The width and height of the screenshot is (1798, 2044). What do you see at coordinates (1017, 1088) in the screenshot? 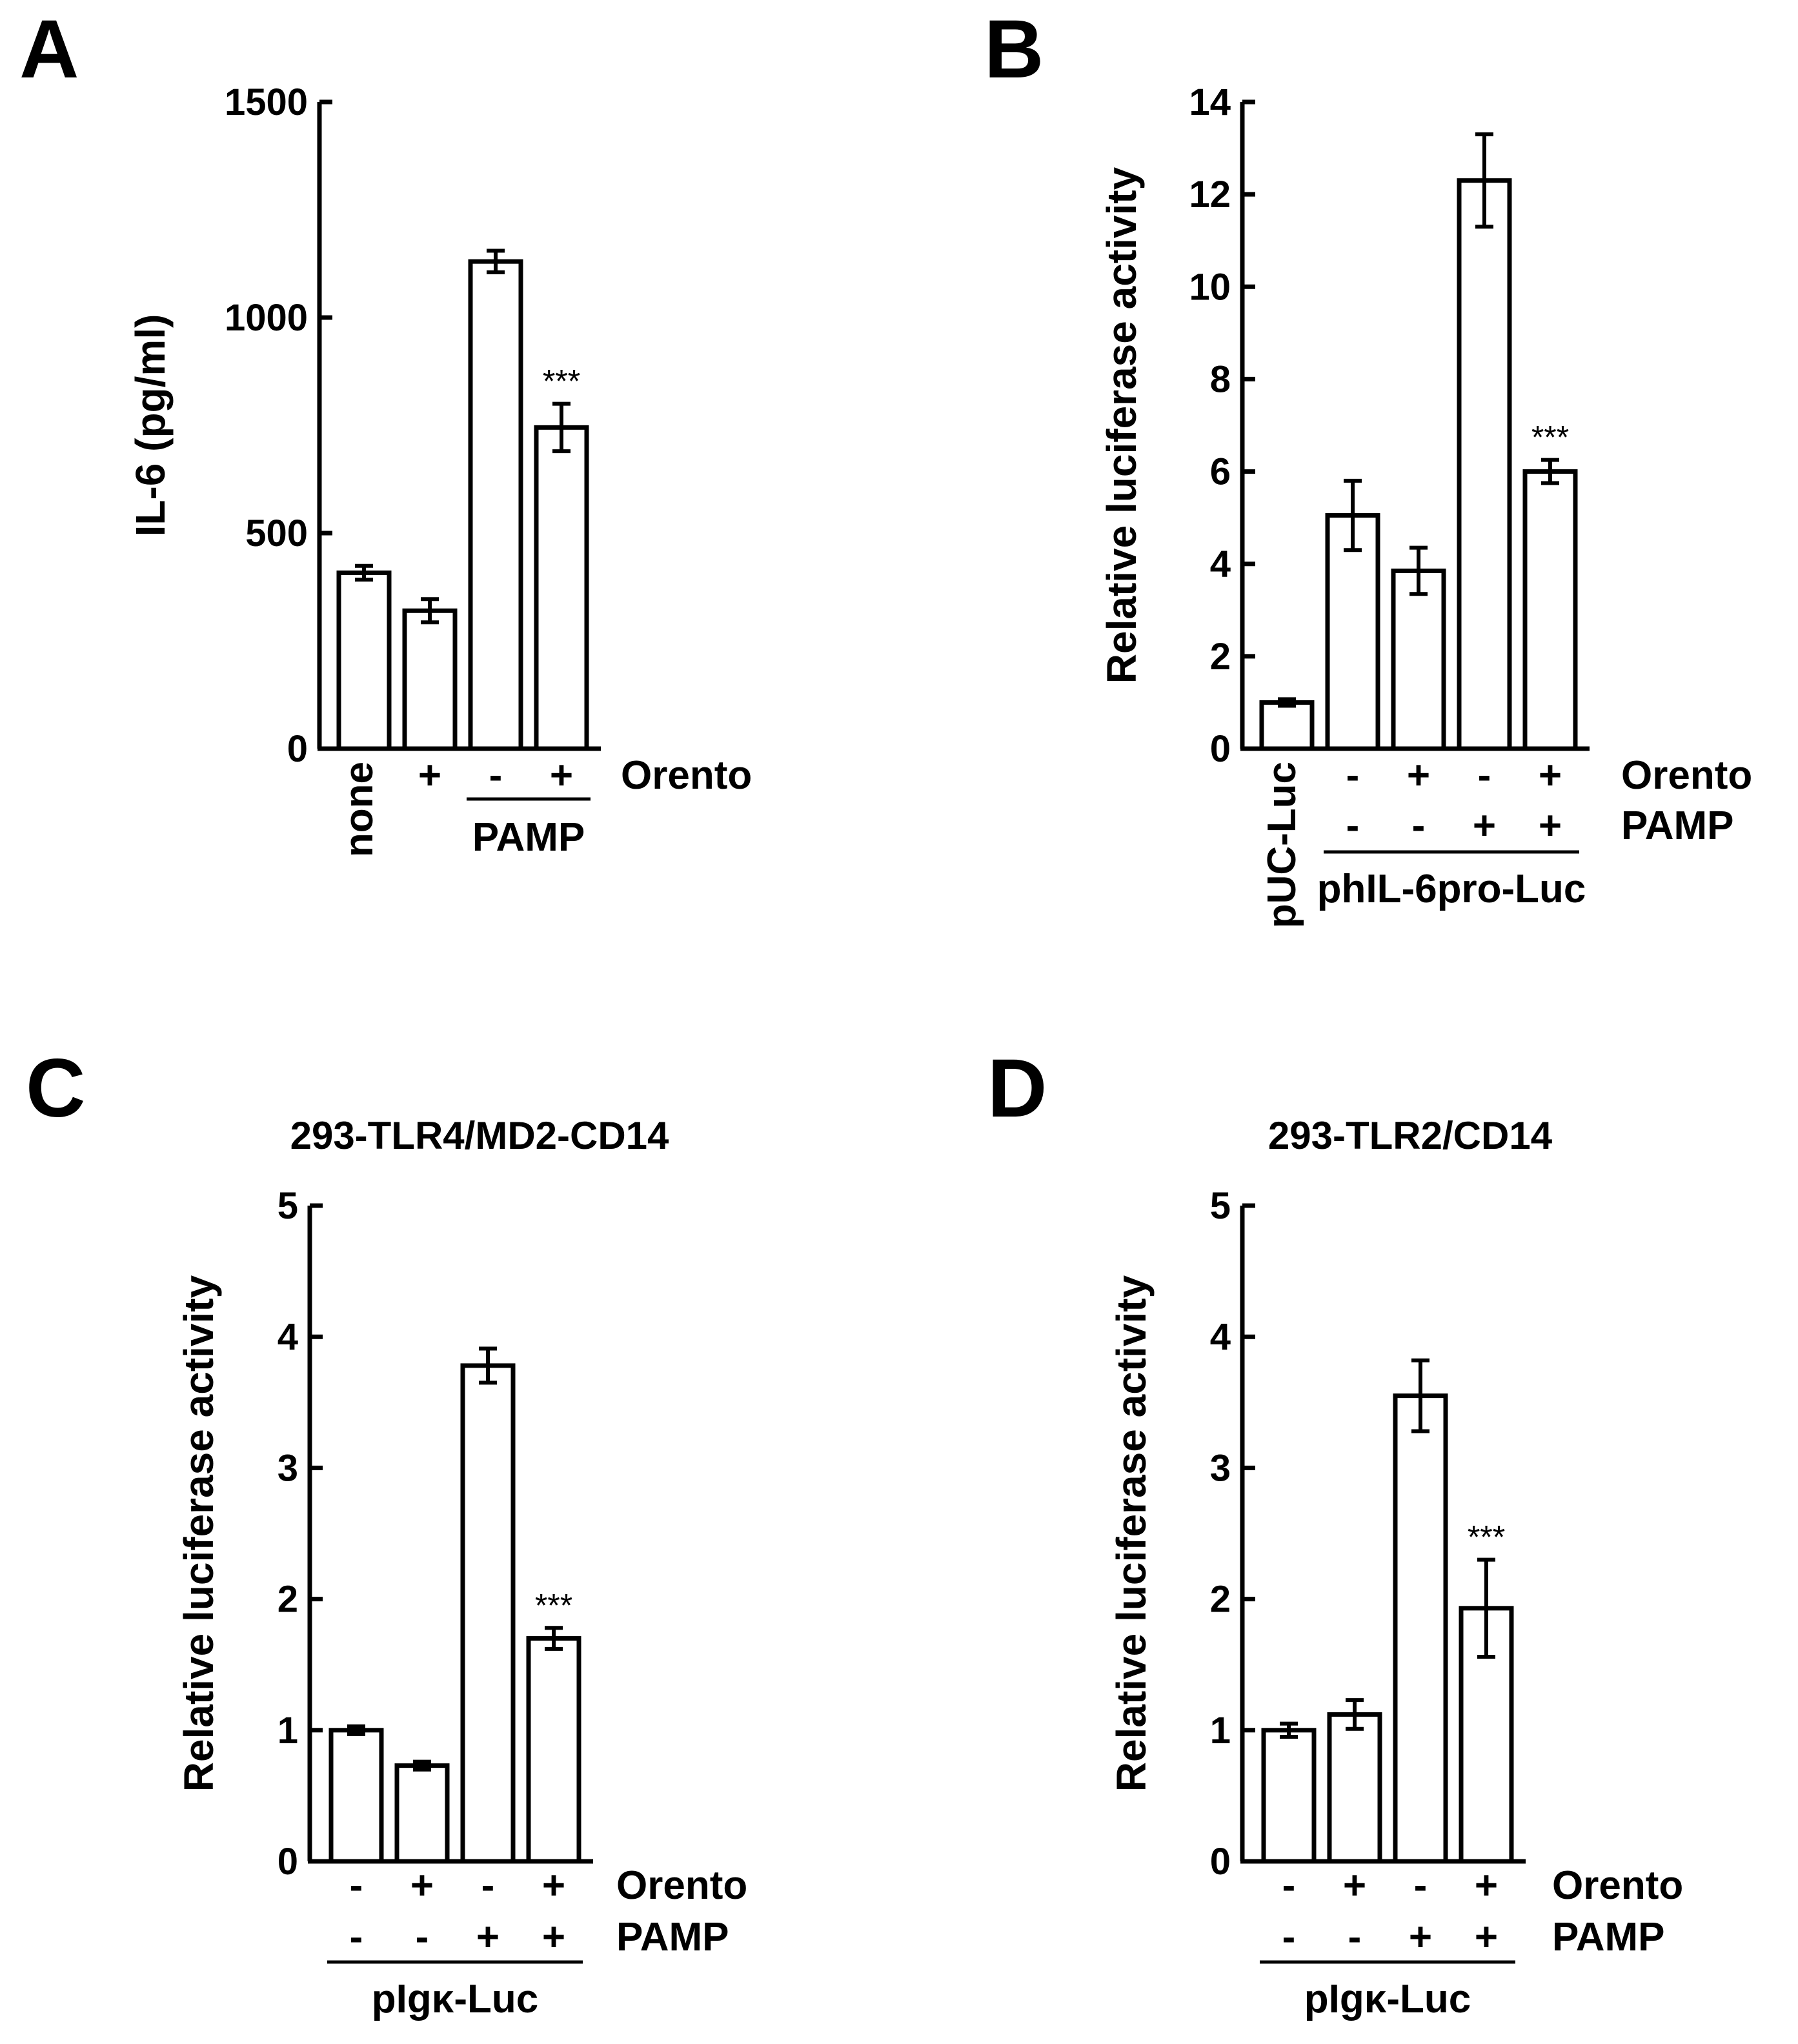
I see `panel-letter: D` at bounding box center [1017, 1088].